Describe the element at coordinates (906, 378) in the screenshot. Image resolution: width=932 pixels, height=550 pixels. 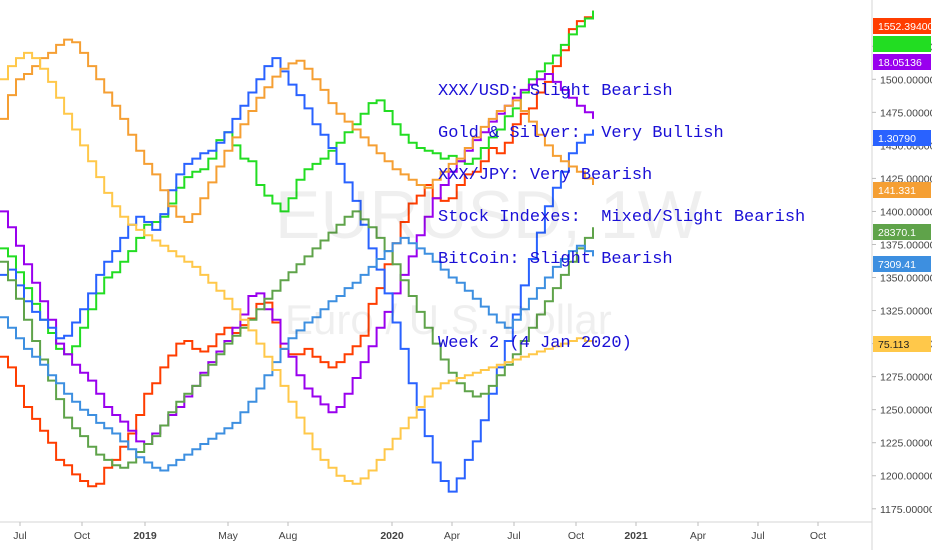
I see `y-tick-label: 1275.00000` at that location.